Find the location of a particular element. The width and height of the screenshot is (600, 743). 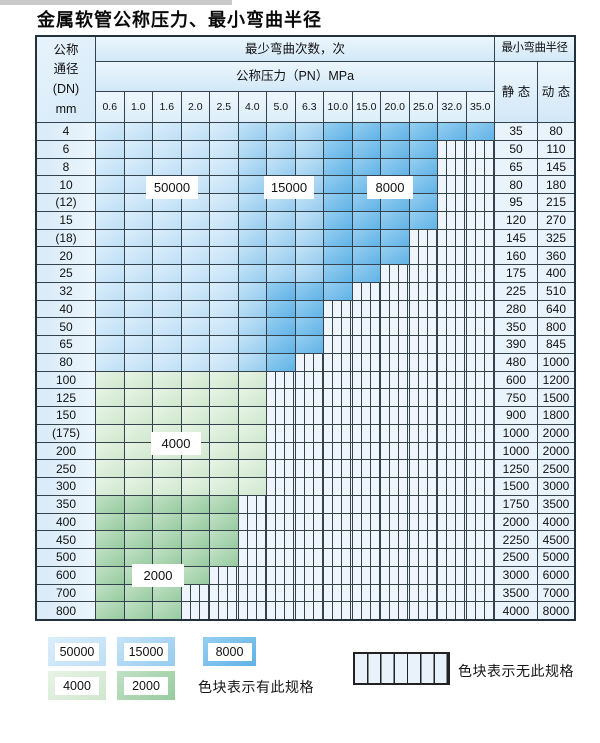

static-value-cell: 1000 is located at coordinates (516, 433).